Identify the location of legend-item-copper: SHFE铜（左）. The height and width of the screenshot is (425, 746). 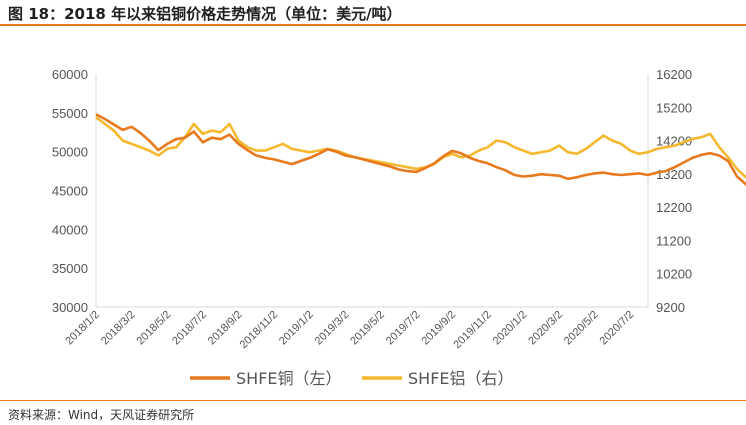
(289, 378).